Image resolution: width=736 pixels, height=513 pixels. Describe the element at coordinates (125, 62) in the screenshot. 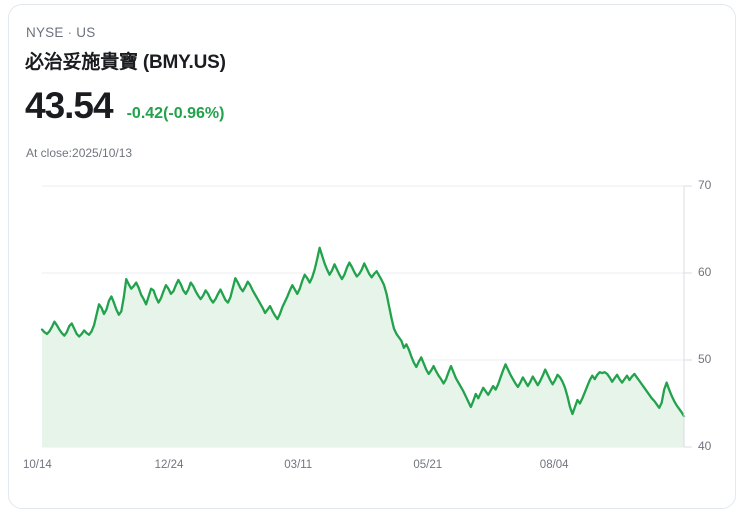

I see `page-title: 必治妥施貴寶 (BMY.US)` at that location.